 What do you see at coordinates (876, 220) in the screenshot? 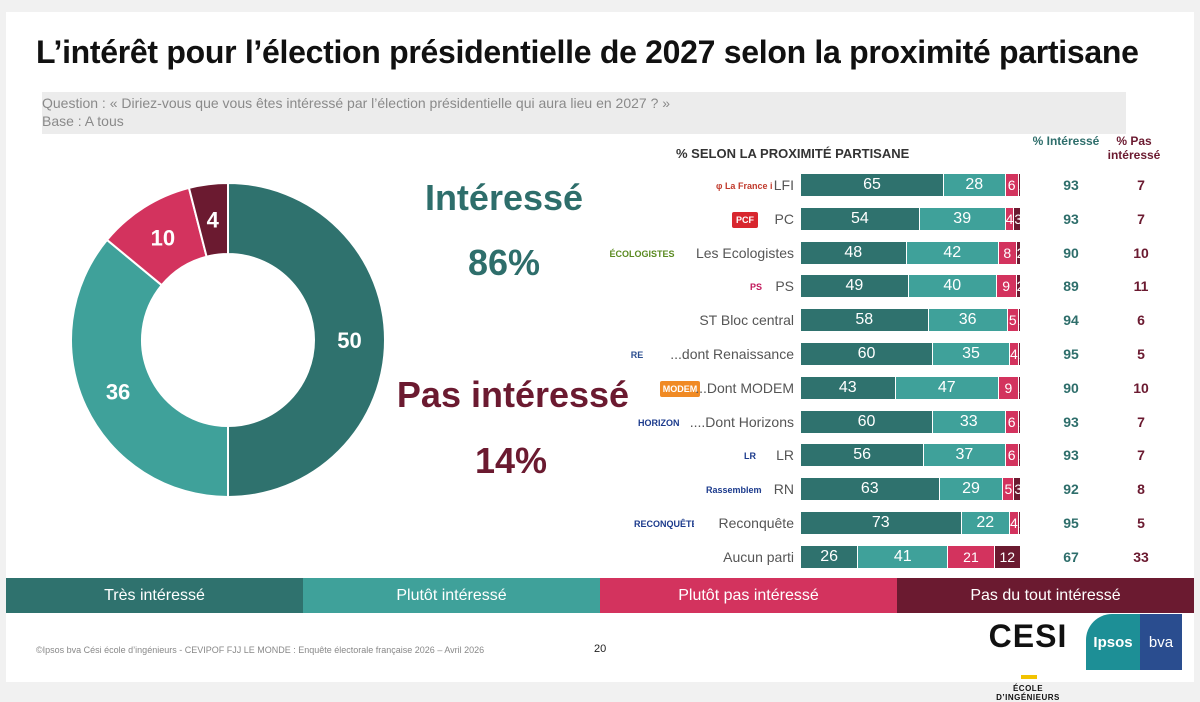
I see `bar-row: PCF PC 543943 93 7` at bounding box center [876, 220].